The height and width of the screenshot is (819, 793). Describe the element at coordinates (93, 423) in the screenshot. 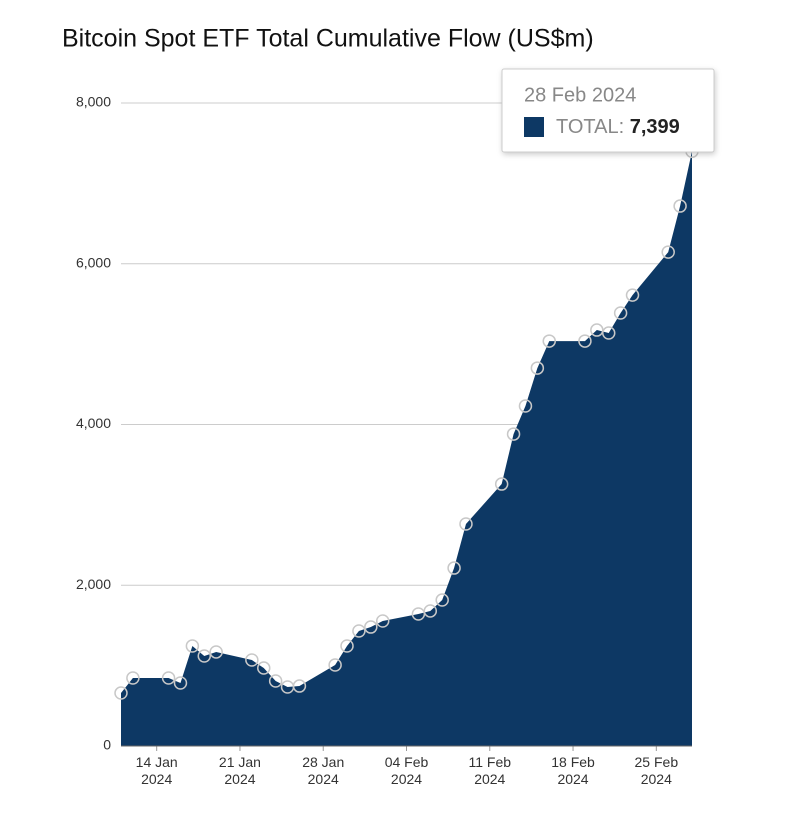

I see `y-tick-label: 4,000` at that location.